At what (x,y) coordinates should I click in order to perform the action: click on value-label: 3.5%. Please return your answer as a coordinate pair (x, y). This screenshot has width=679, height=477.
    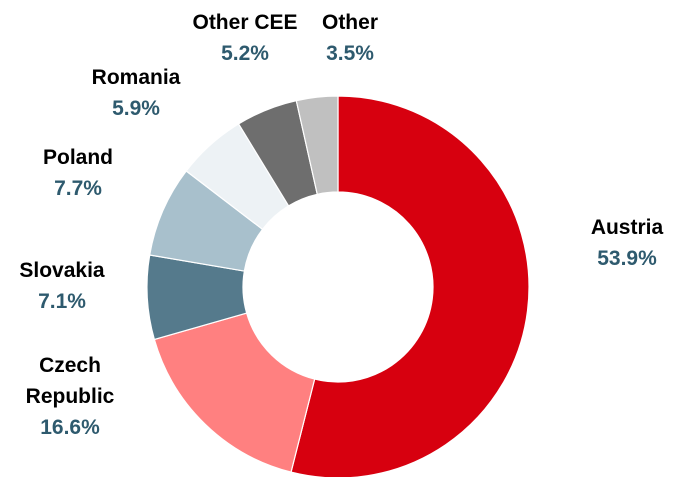
    Looking at the image, I should click on (350, 53).